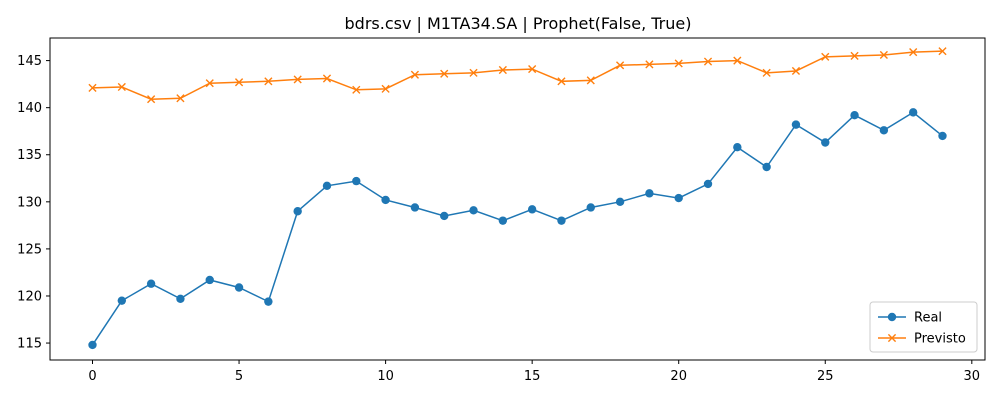 This screenshot has width=1000, height=400. Describe the element at coordinates (517, 75) in the screenshot. I see `series-line-previsto` at that location.